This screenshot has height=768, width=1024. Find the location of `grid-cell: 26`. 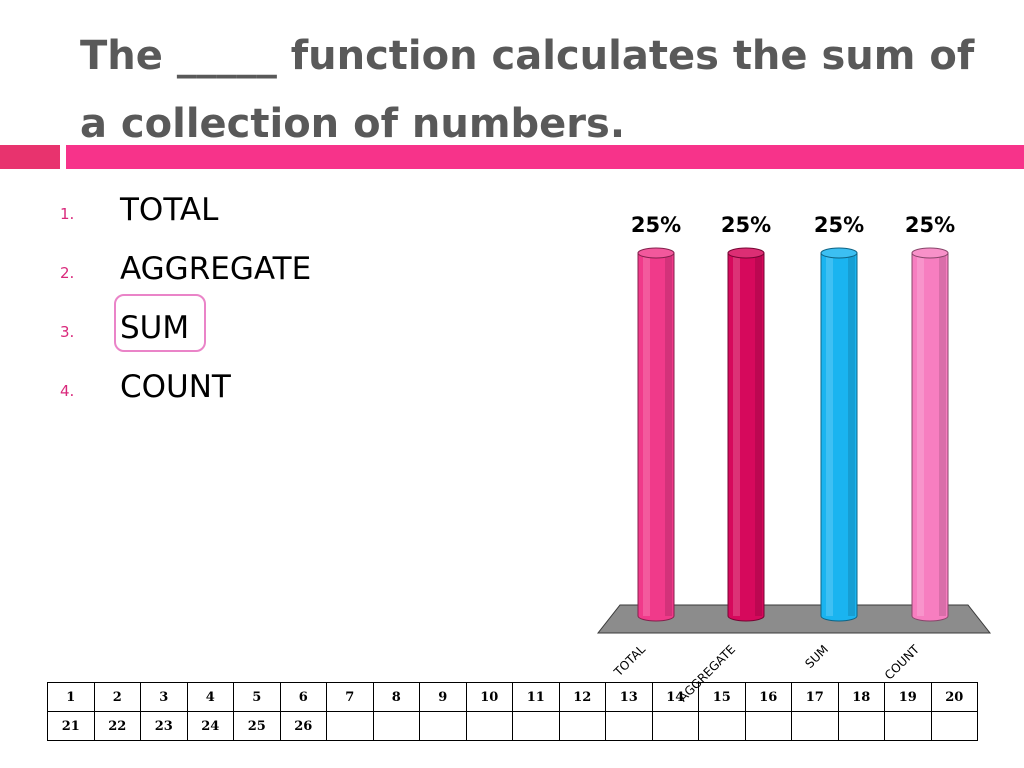

grid-cell: 26 is located at coordinates (303, 726).